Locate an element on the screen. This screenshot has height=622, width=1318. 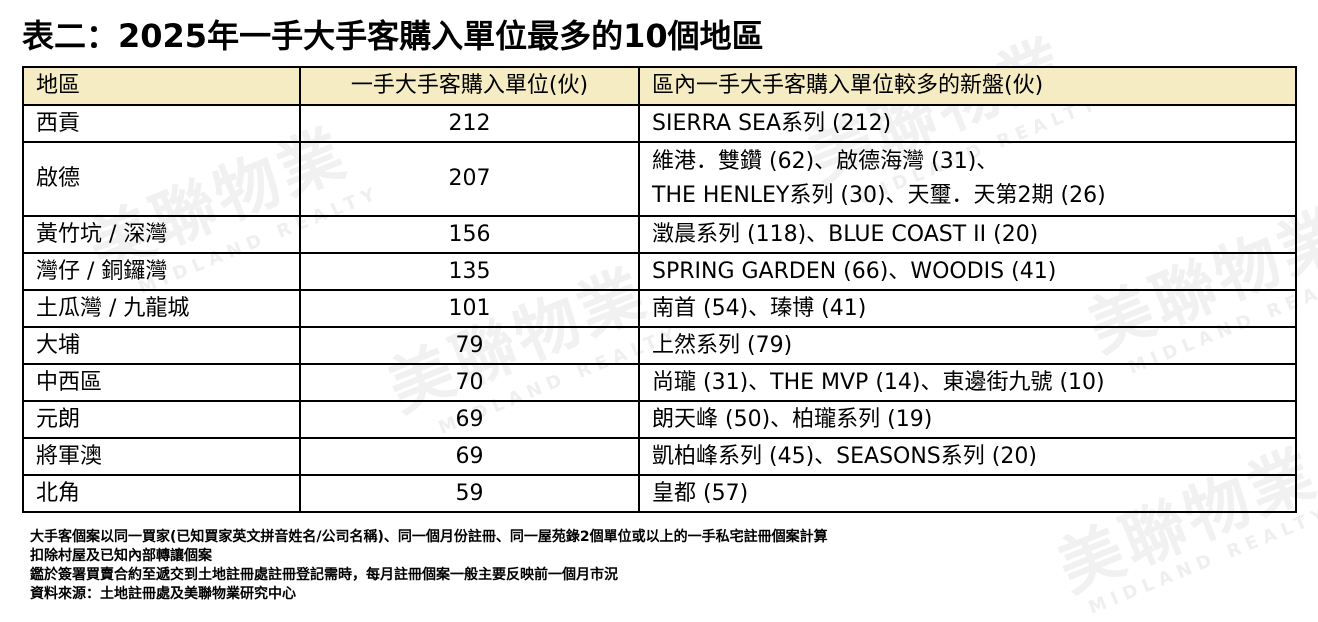
estates-cell: 澂晨系列 (118)、BLUE COAST II (20) is located at coordinates (967, 234).